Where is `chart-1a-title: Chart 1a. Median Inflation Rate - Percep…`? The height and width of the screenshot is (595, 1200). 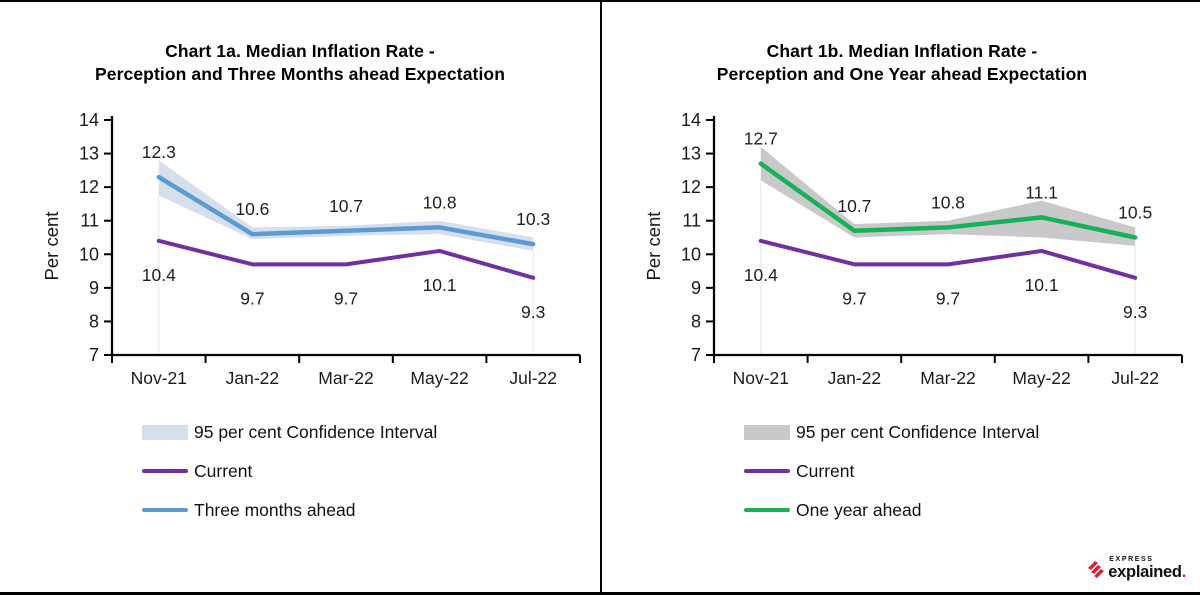
chart-1a-title: Chart 1a. Median Inflation Rate - Percep… is located at coordinates (300, 63).